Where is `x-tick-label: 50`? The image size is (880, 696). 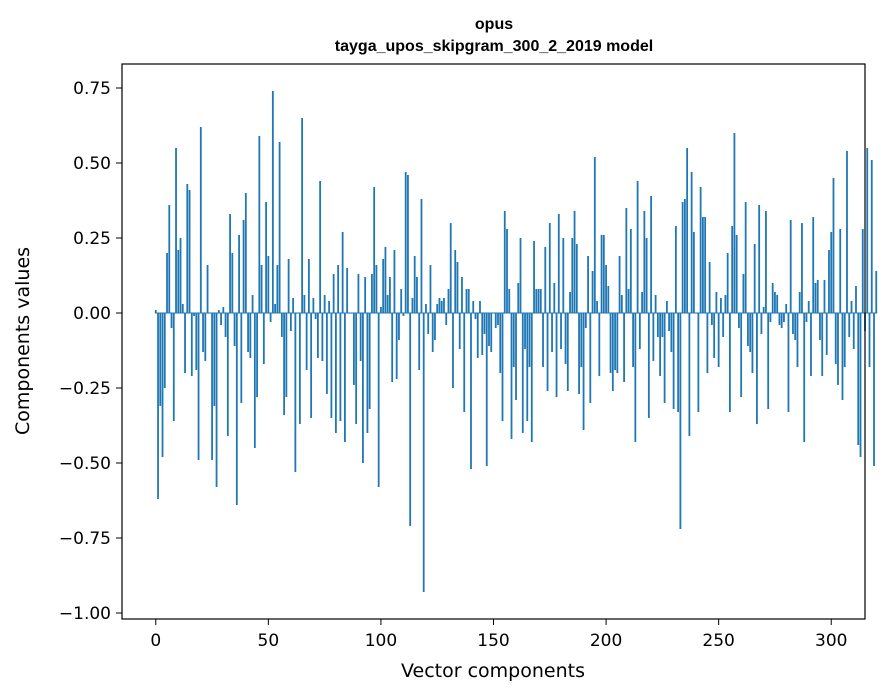 x-tick-label: 50 is located at coordinates (269, 641).